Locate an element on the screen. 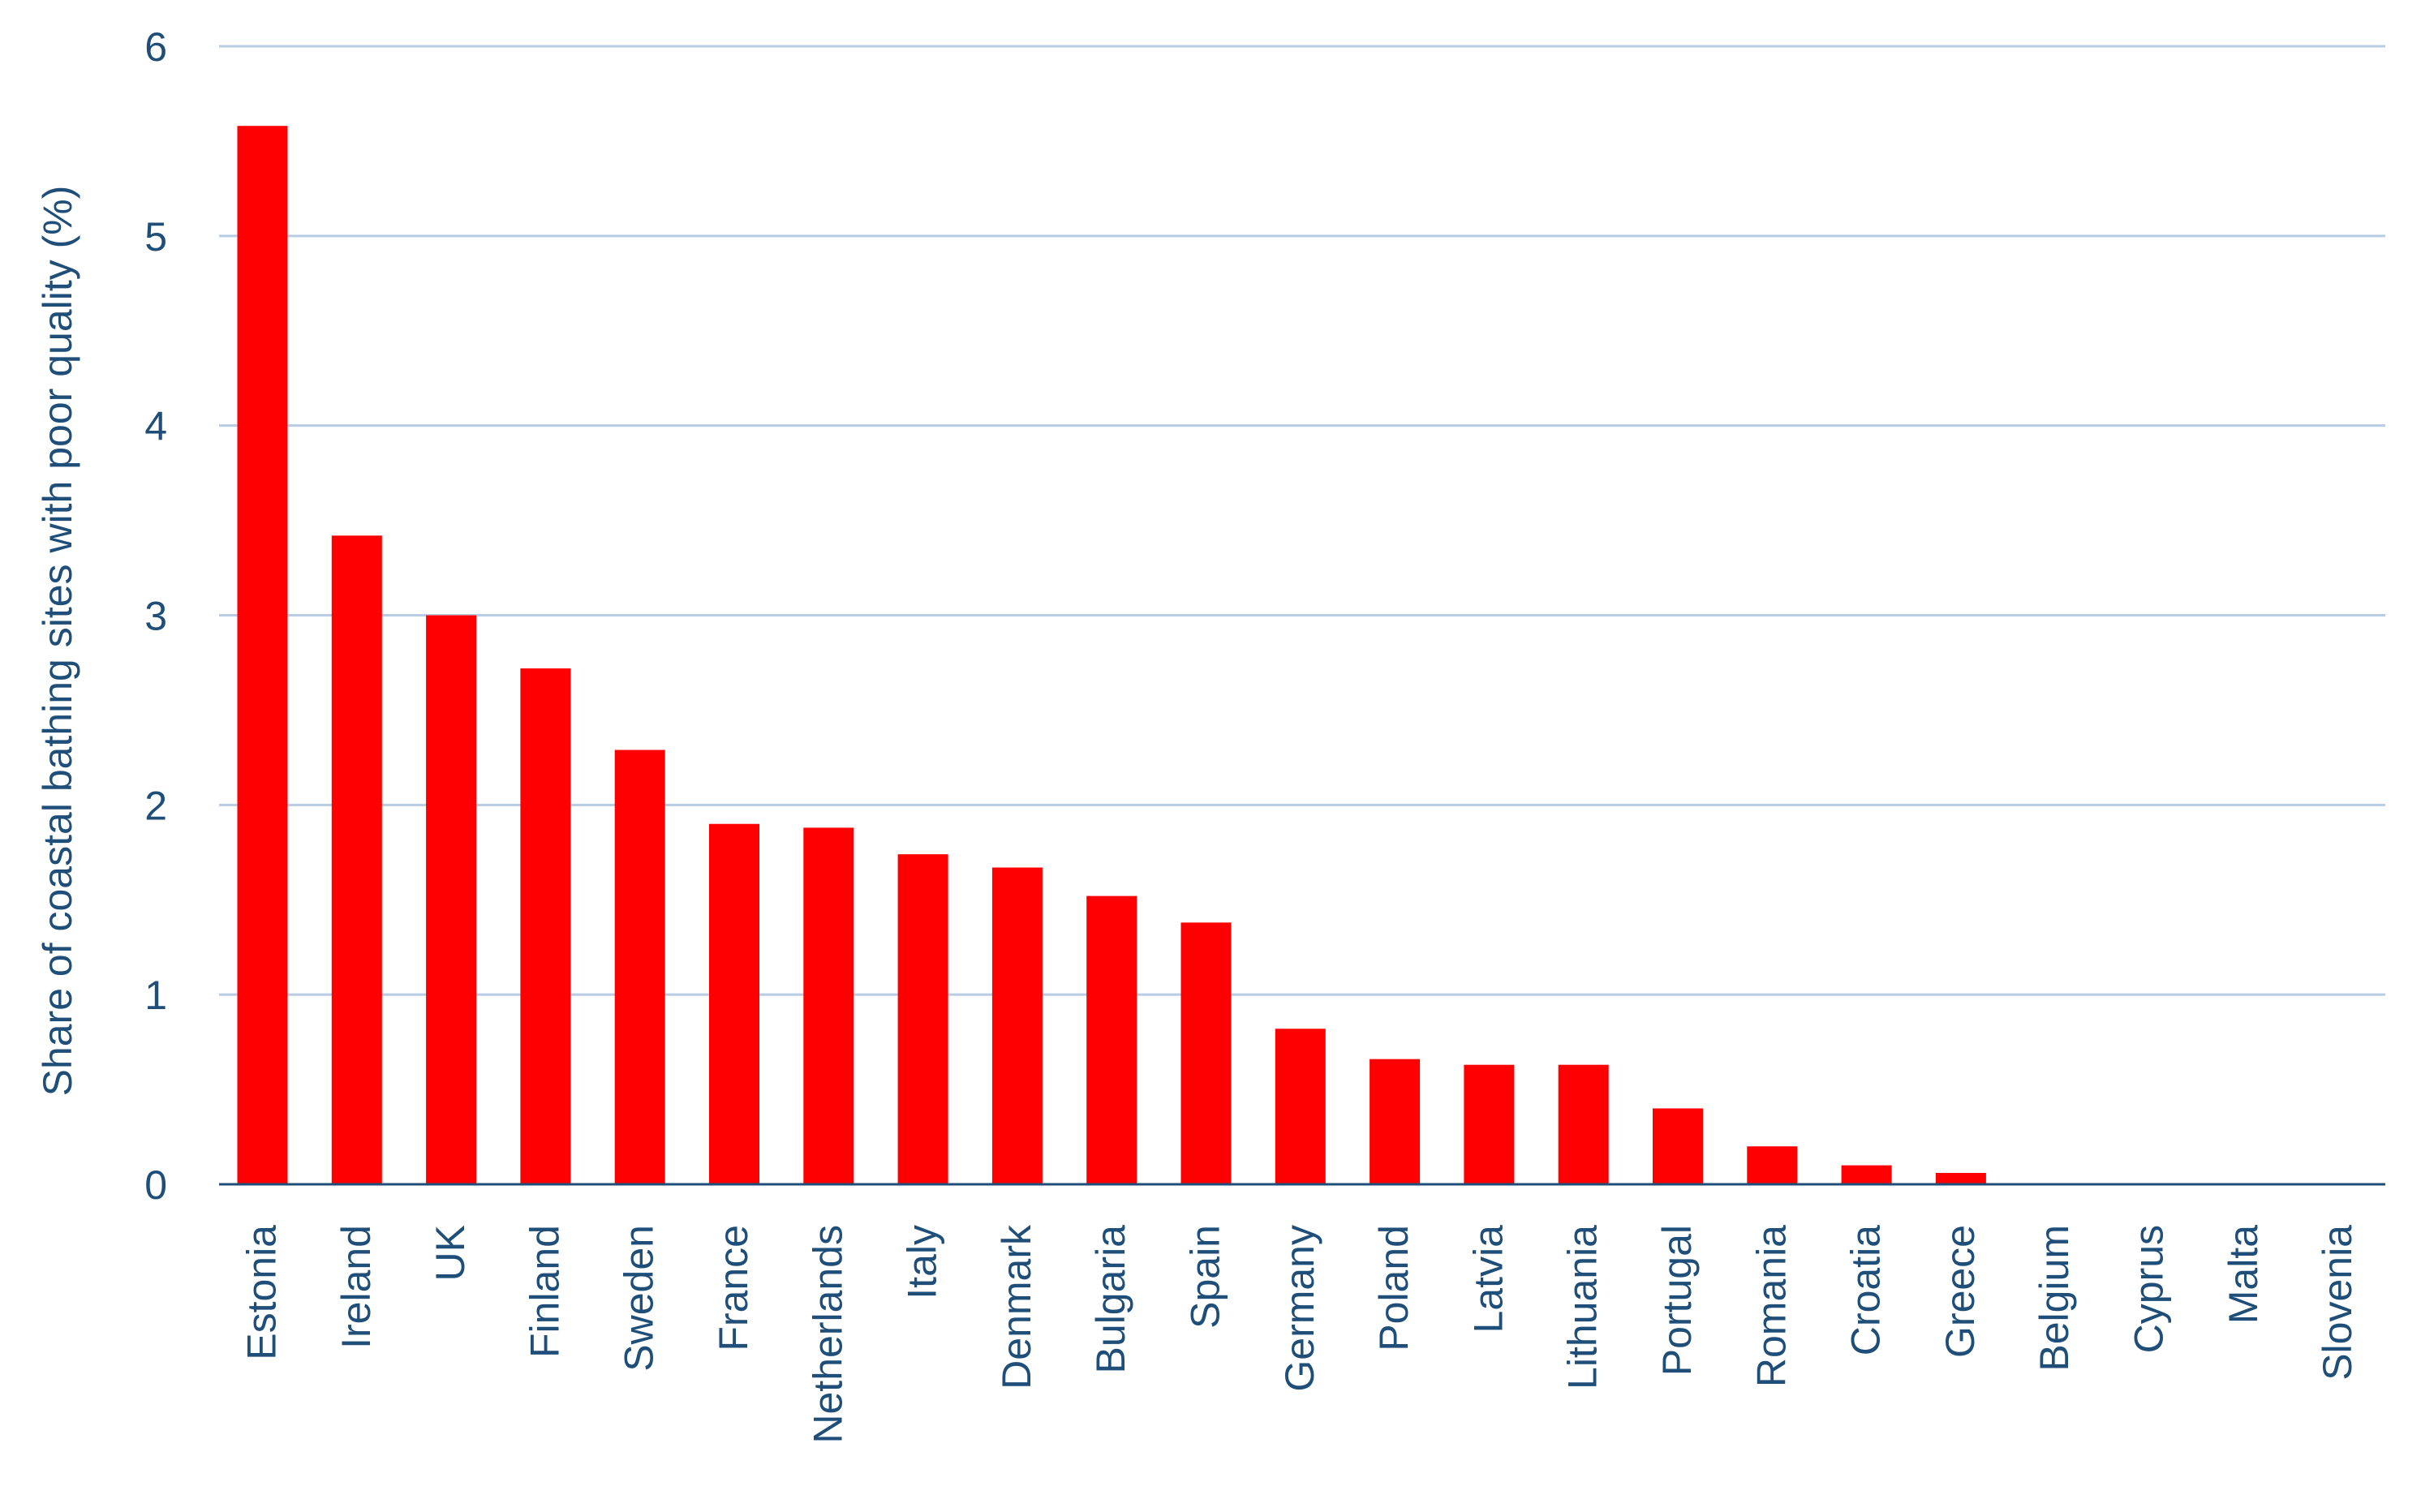 The width and height of the screenshot is (2421, 1512). x-tick-label: Netherlands is located at coordinates (828, 1334).